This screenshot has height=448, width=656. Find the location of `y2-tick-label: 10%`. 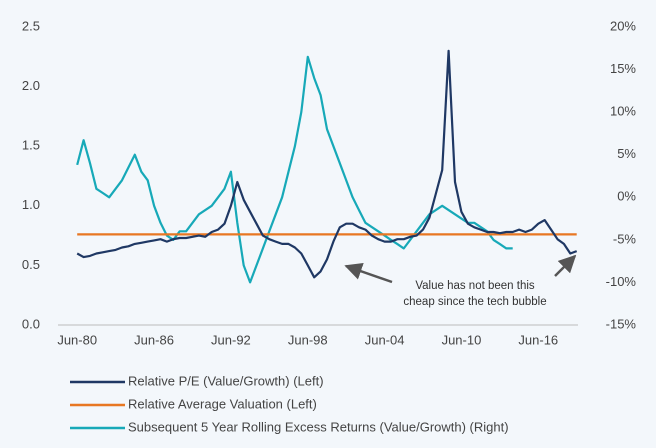

y2-tick-label: 10% is located at coordinates (623, 111).